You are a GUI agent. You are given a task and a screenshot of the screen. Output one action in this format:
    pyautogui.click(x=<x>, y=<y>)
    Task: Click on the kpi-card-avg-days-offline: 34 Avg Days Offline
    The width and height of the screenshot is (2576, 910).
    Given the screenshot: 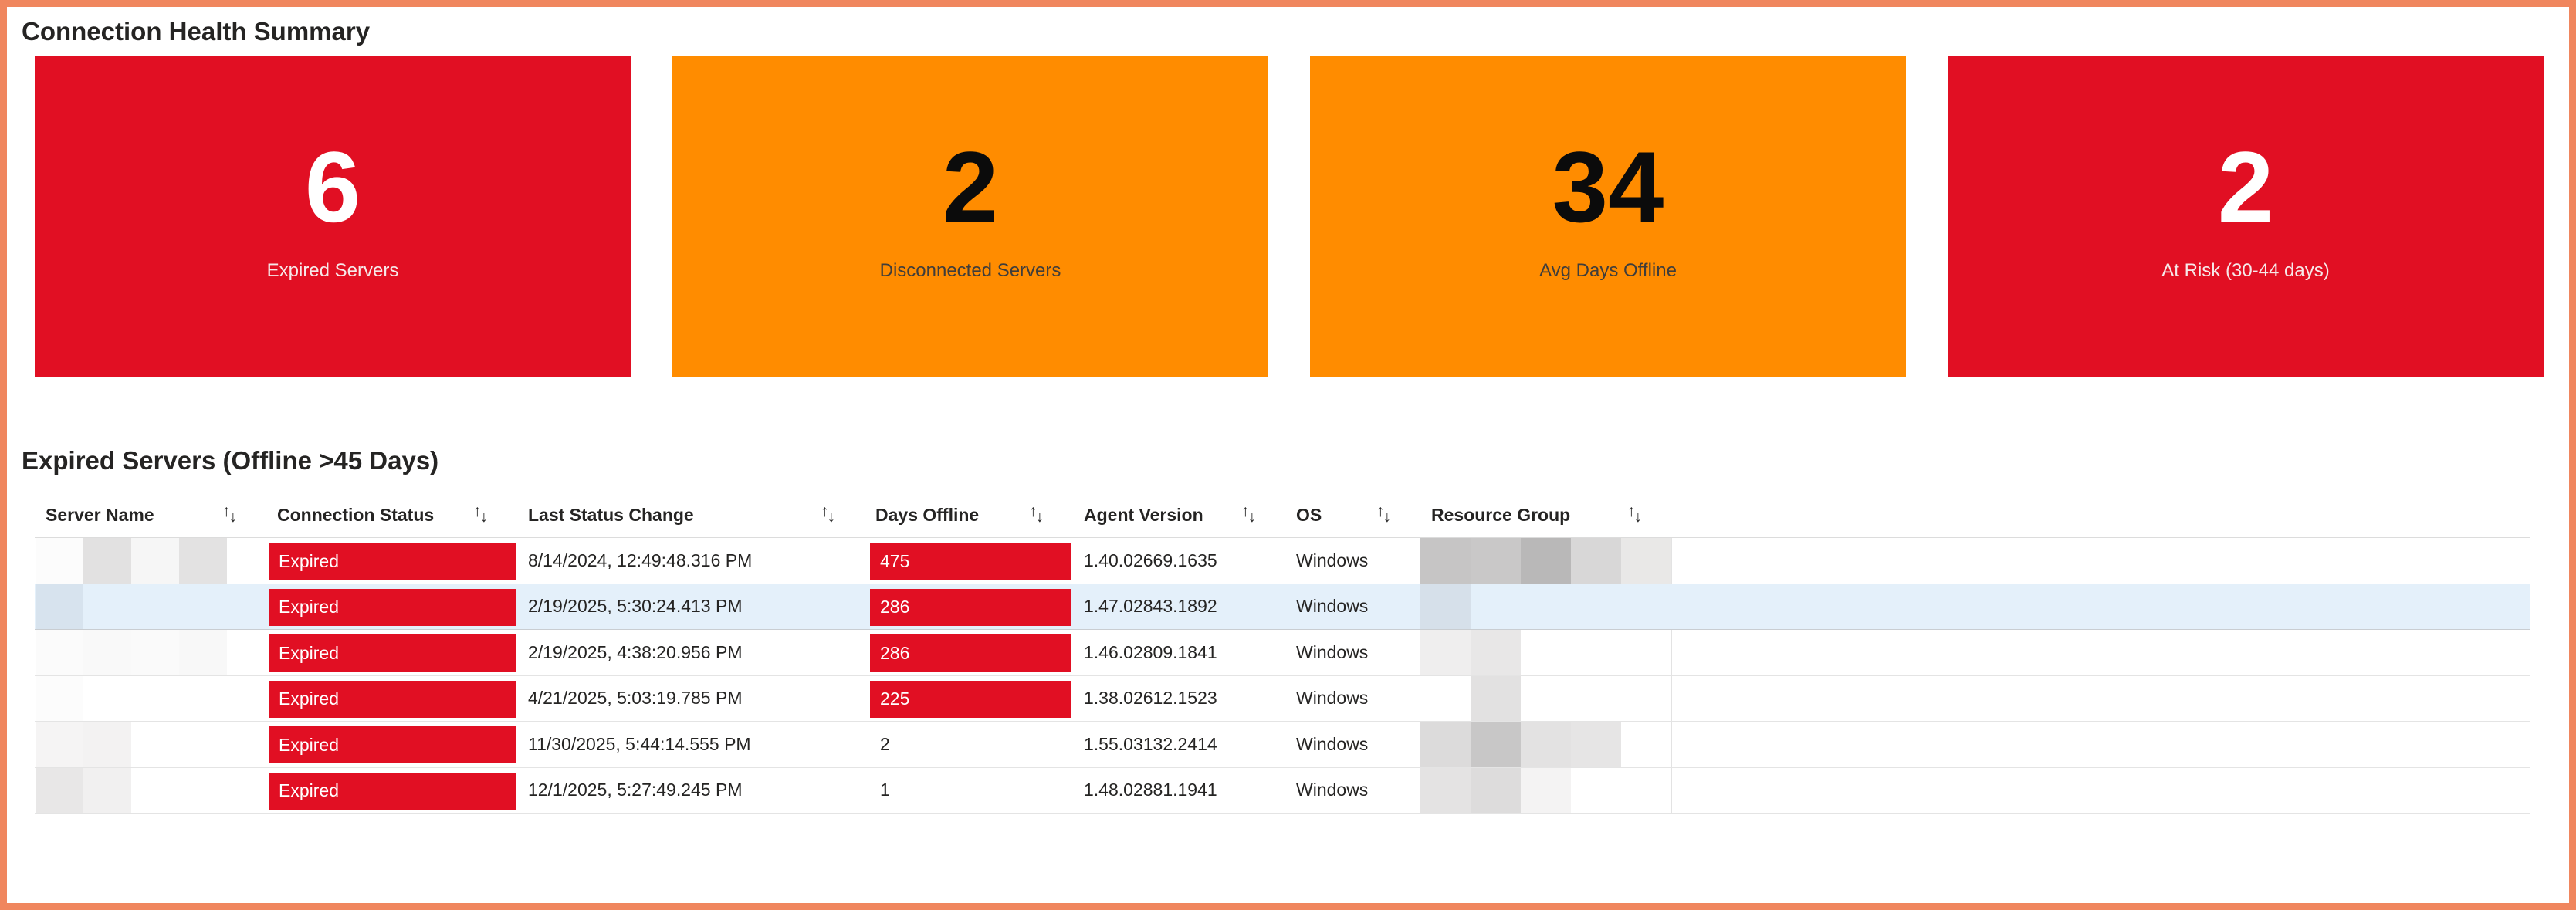 What is the action you would take?
    pyautogui.click(x=1608, y=217)
    